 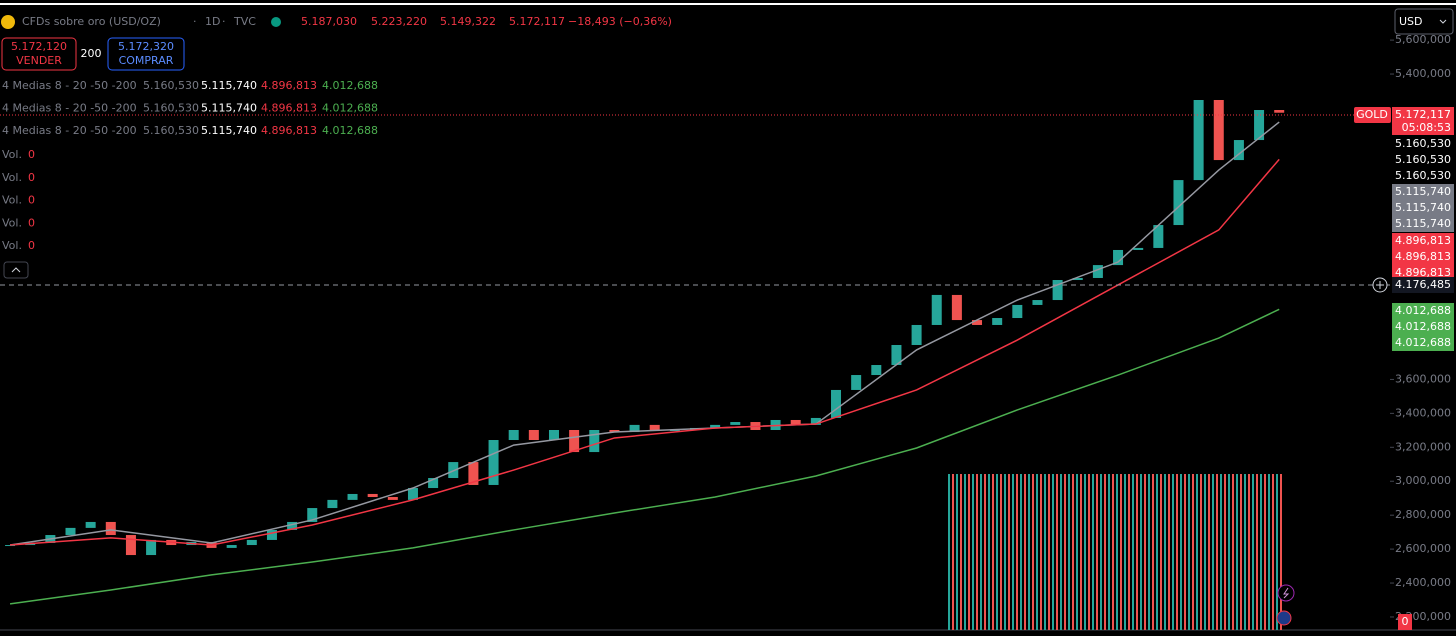 What do you see at coordinates (1443, 21) in the screenshot?
I see `dropdown-icon` at bounding box center [1443, 21].